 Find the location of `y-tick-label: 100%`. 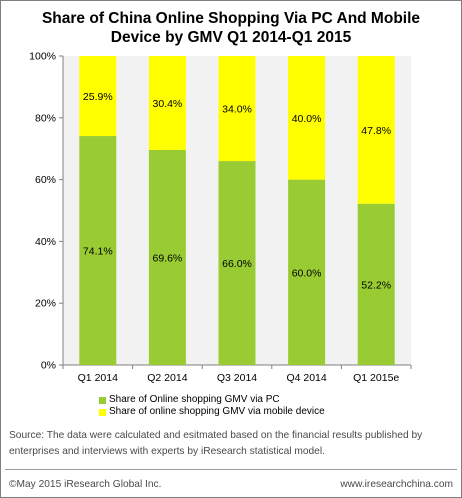

y-tick-label: 100% is located at coordinates (42, 57).